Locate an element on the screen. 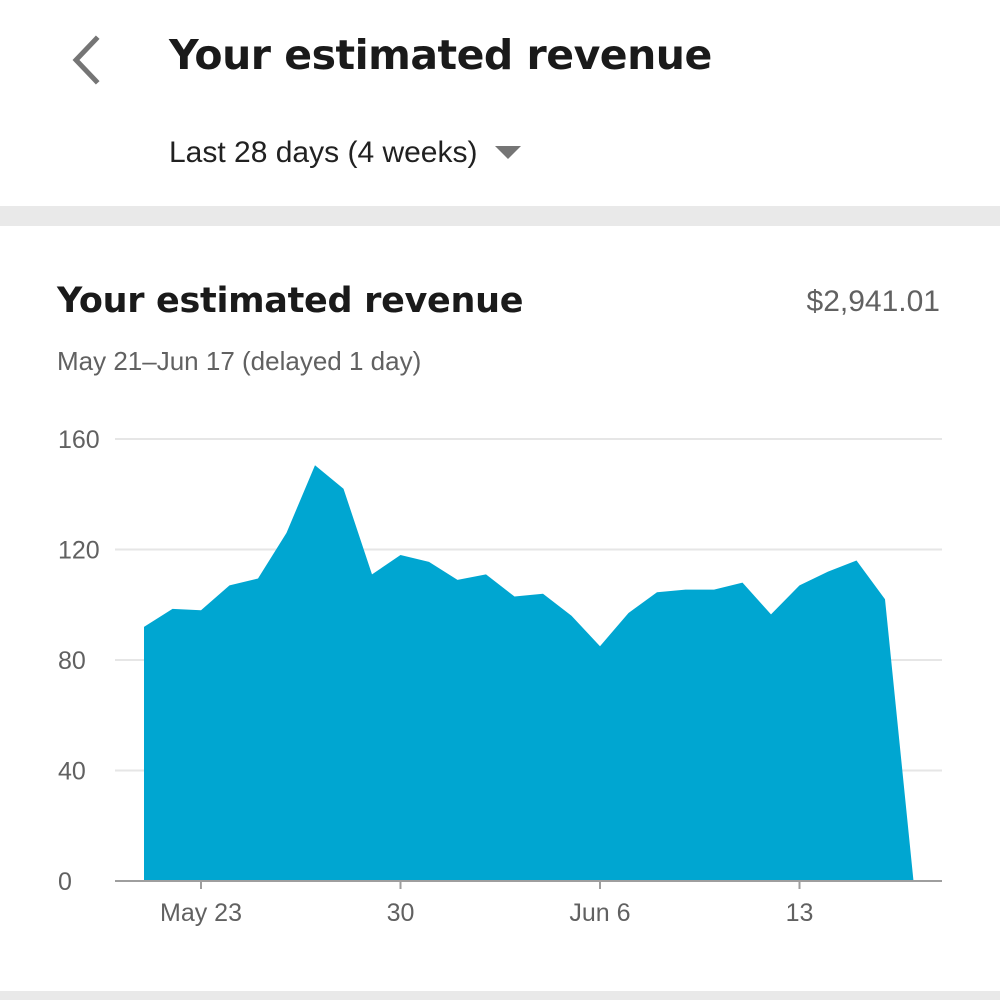 This screenshot has height=1000, width=1000. section-divider is located at coordinates (500, 216).